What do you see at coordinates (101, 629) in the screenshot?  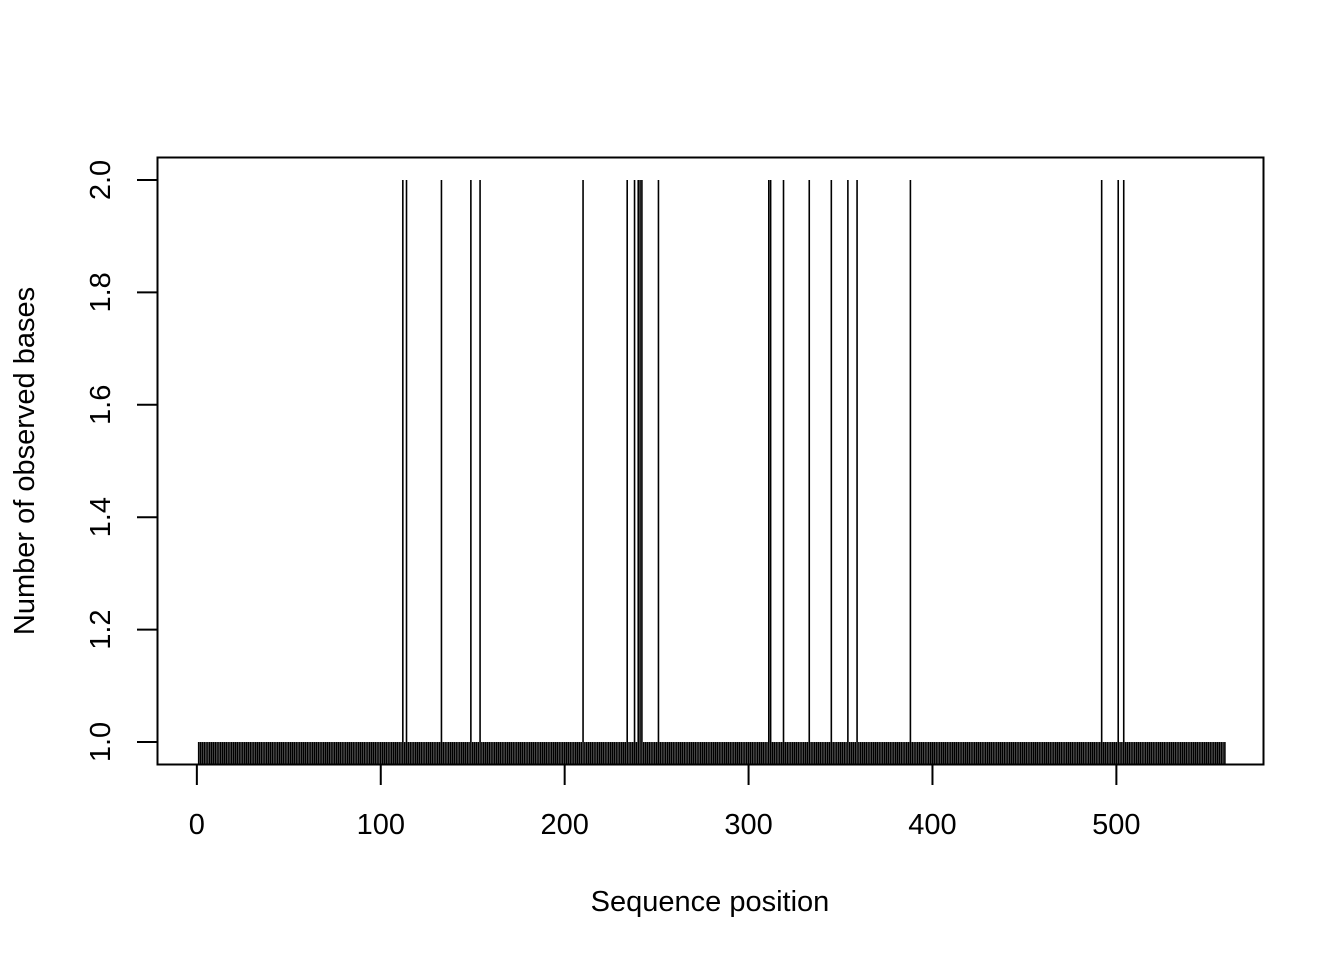 I see `y-tick-label: 1.2` at bounding box center [101, 629].